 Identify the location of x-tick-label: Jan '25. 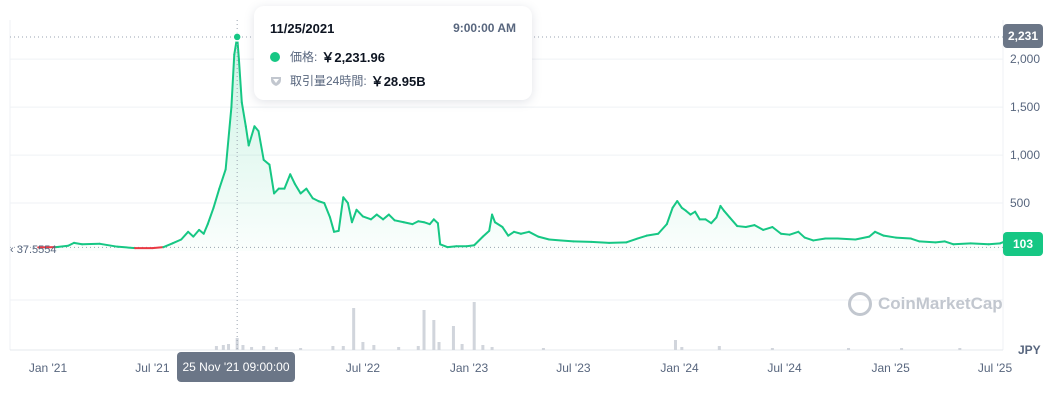
(890, 368).